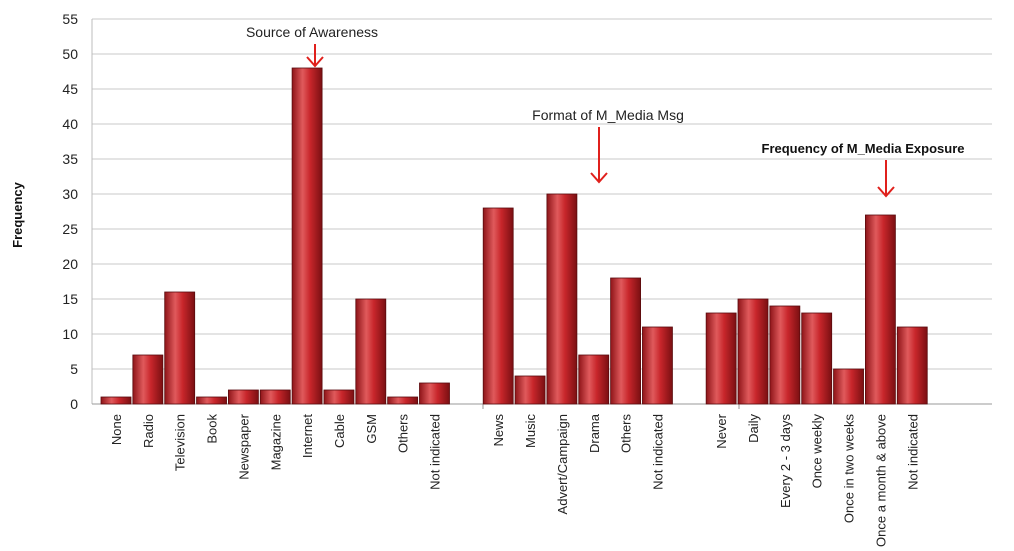 The image size is (1014, 551). I want to click on x-tick-label: Once weekly, so click(817, 451).